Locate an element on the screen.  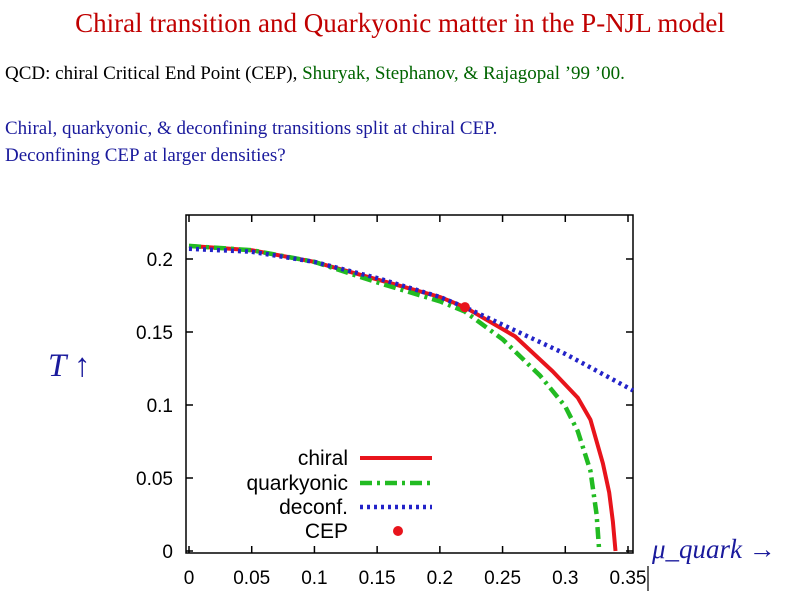
x-tick-label: 0.25 is located at coordinates (502, 578).